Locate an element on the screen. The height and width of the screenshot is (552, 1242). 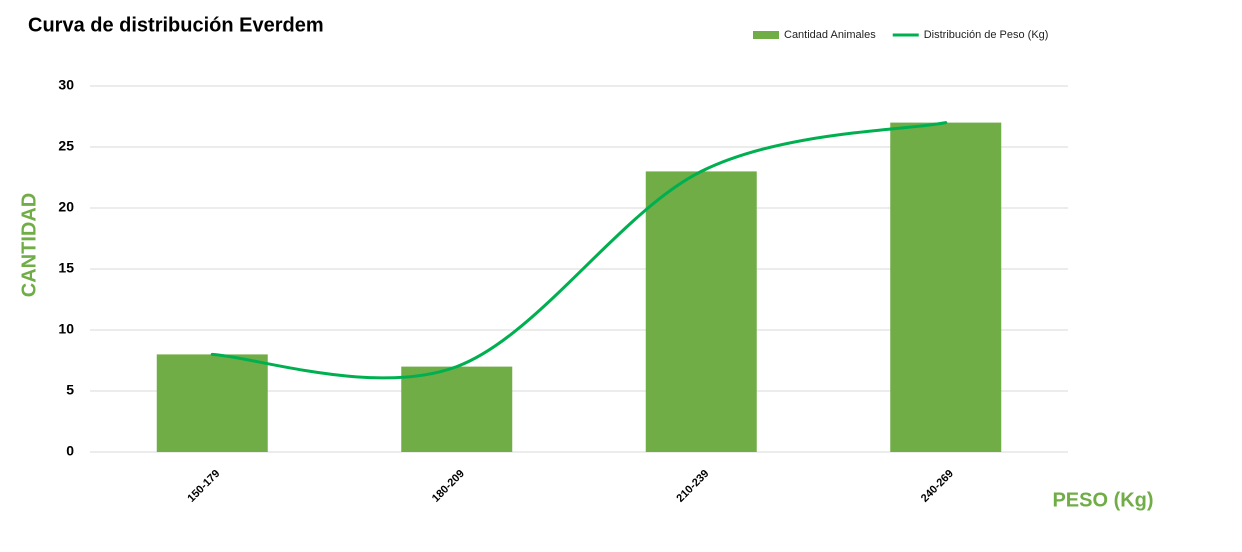
legend-swatch is located at coordinates (766, 35).